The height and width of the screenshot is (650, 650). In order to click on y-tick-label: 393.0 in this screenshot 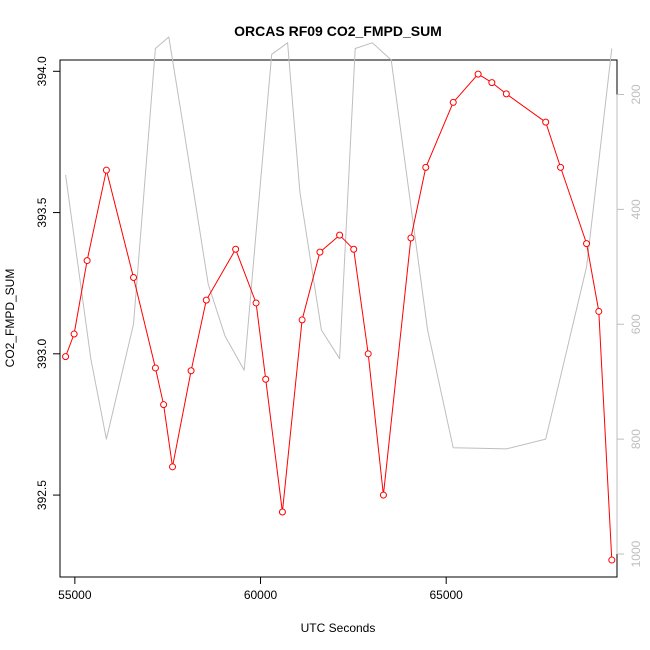, I will do `click(42, 353)`.